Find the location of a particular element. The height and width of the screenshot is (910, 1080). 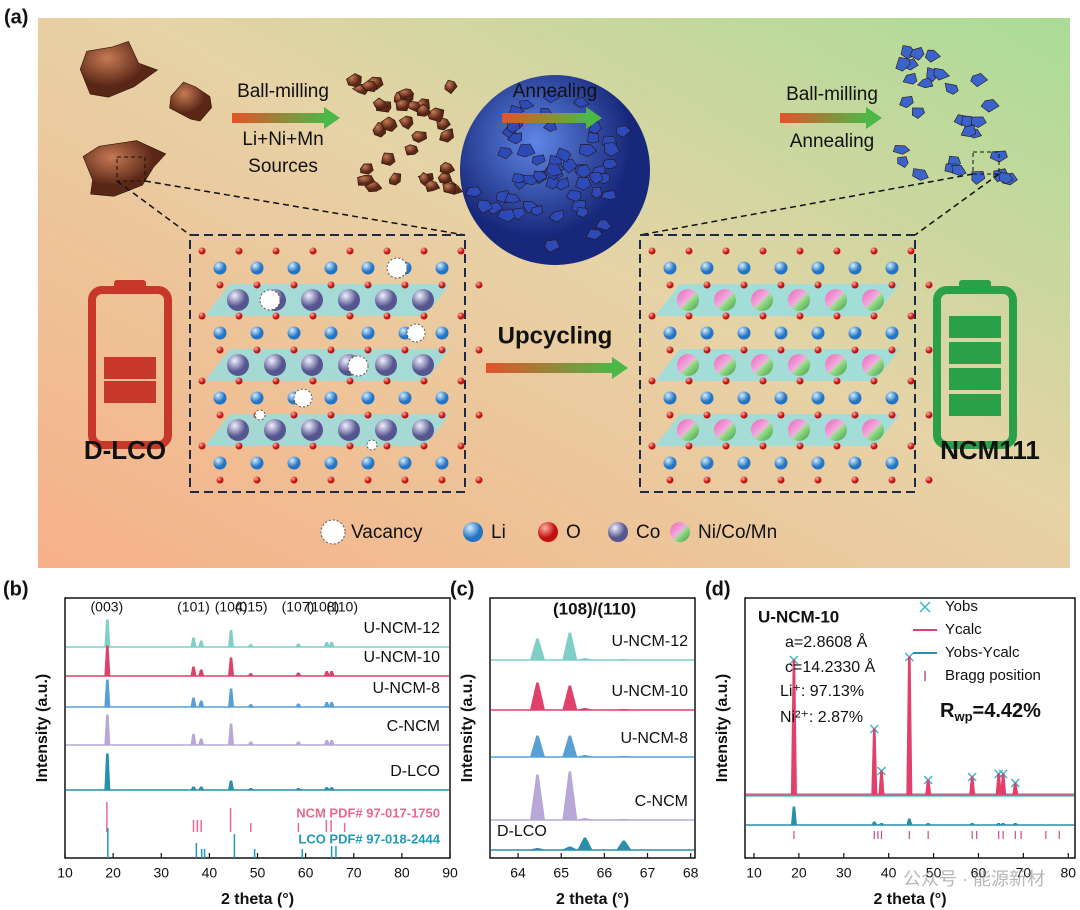

legend-label: Vacancy is located at coordinates (387, 532).